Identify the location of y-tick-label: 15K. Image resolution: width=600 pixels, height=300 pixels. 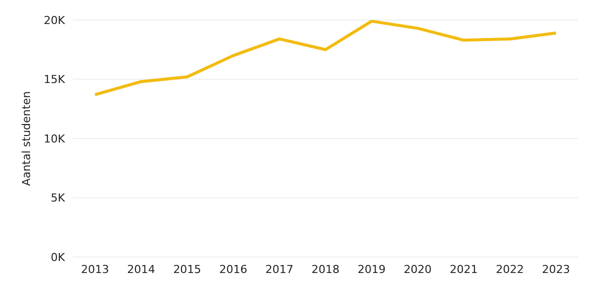
(55, 79).